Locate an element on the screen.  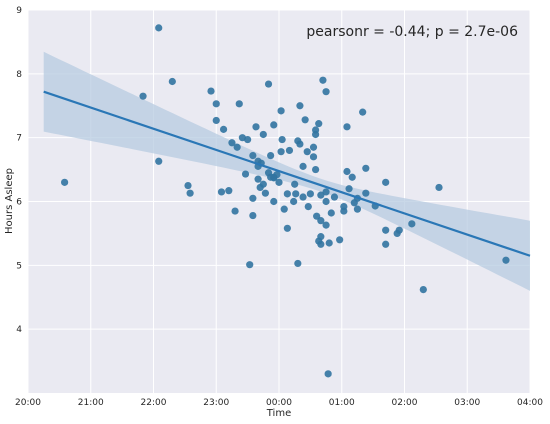
x-tick-label: 02:00 is located at coordinates (405, 403).